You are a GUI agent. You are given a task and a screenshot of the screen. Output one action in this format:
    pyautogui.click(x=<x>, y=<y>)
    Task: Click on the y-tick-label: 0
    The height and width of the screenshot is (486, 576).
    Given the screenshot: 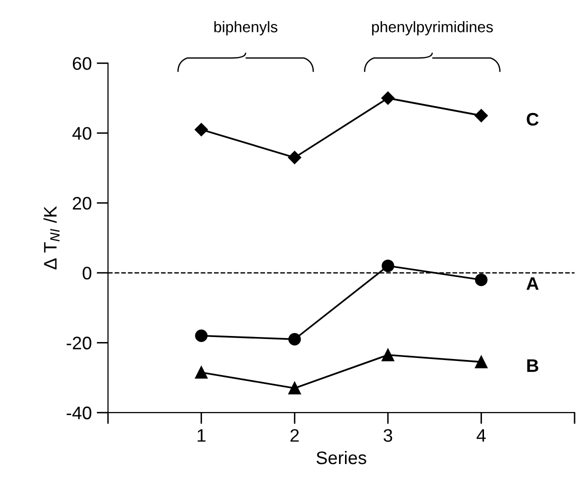 What is the action you would take?
    pyautogui.click(x=87, y=273)
    